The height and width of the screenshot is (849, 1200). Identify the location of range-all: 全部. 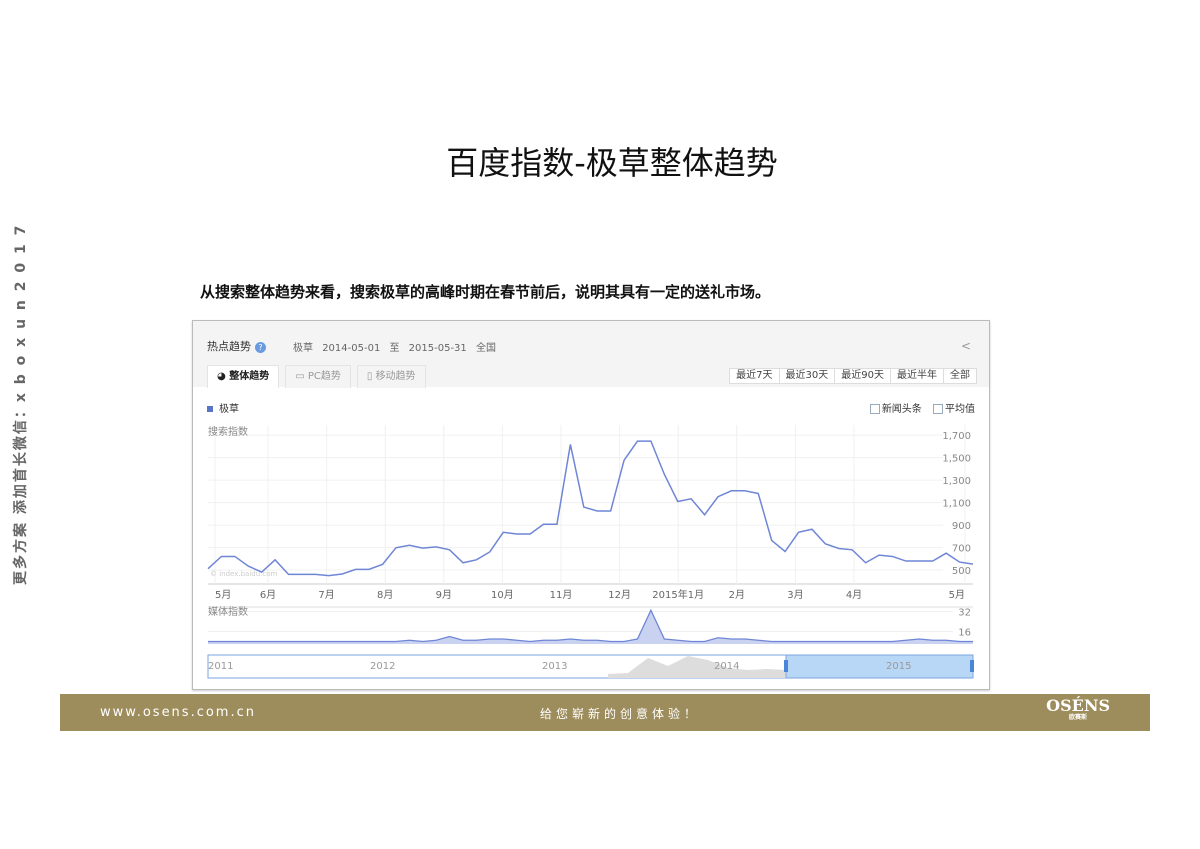
(959, 376).